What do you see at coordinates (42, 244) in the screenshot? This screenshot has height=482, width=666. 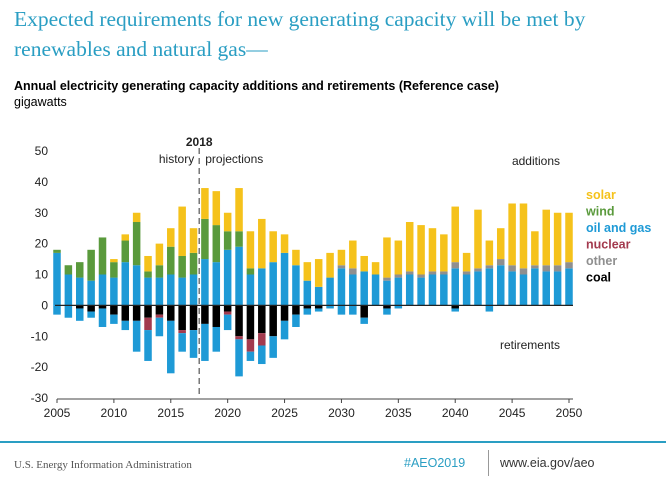 I see `y-tick-label: 20` at bounding box center [42, 244].